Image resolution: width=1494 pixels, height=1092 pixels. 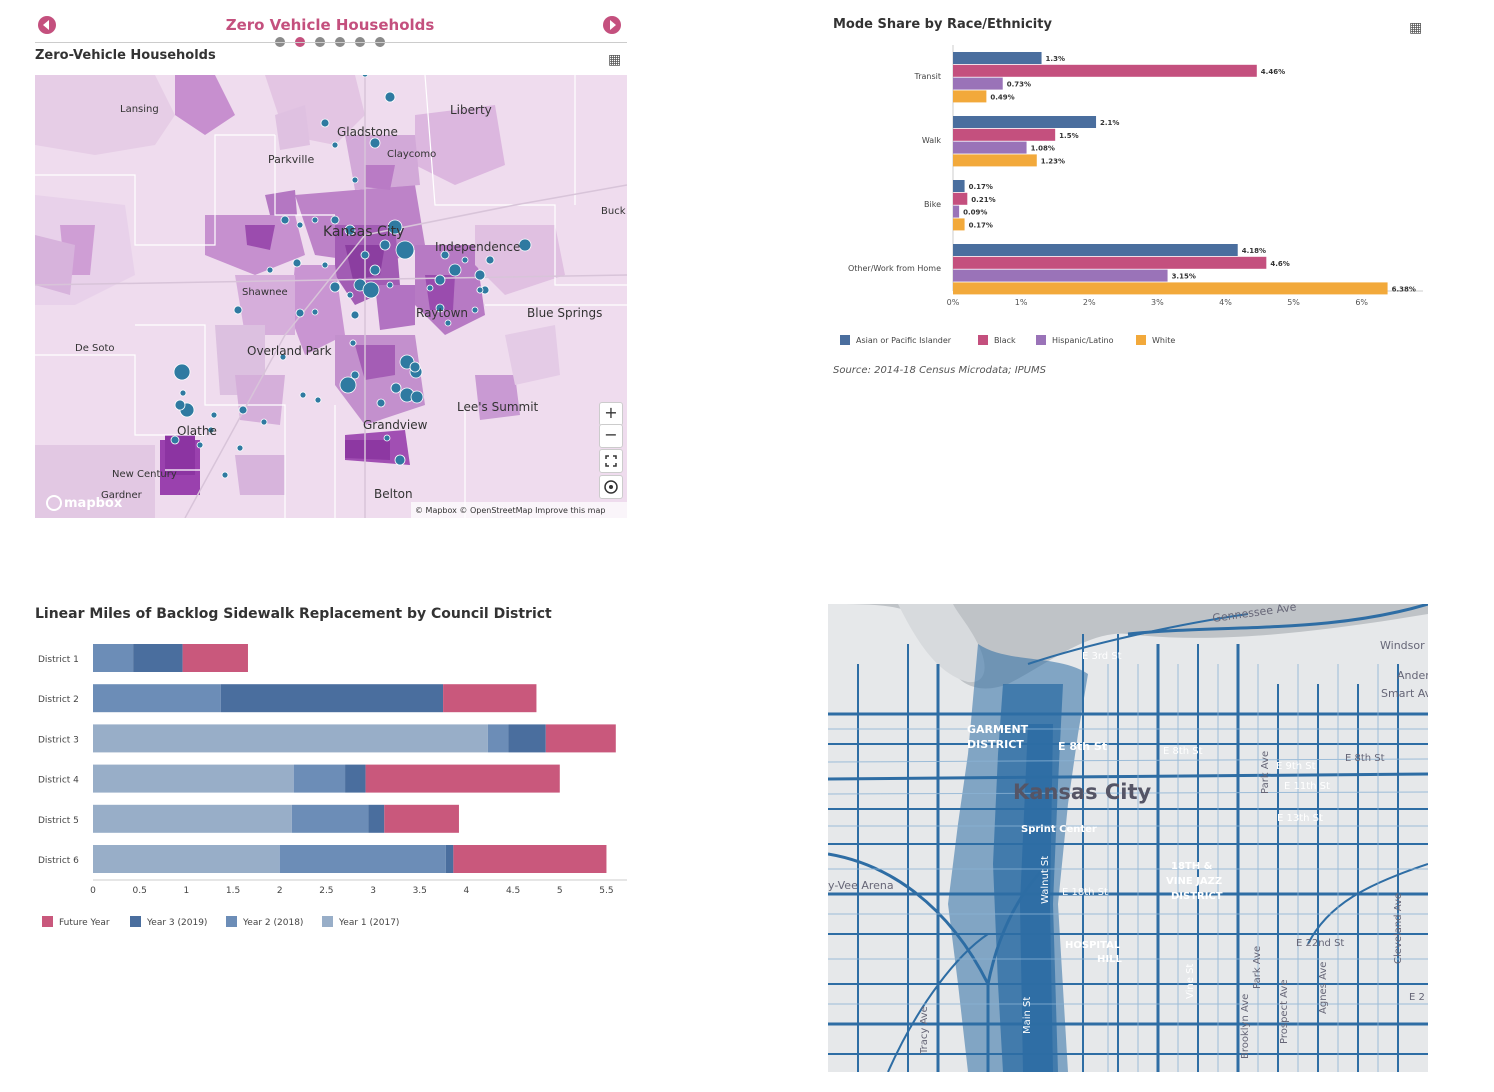 I want to click on svg-text: HOSPITAL, so click(x=1093, y=945).